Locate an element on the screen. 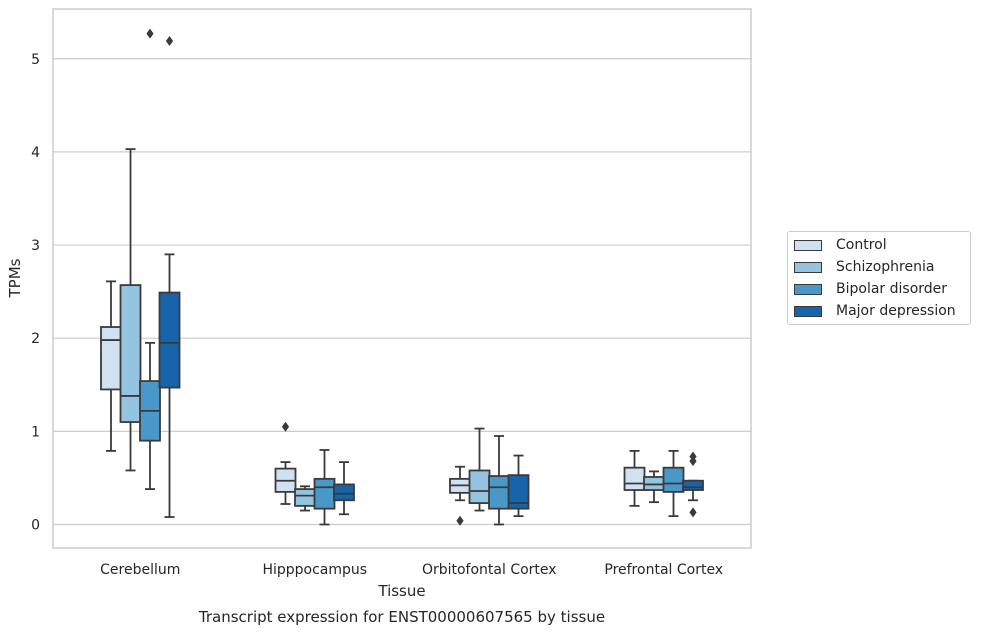 The width and height of the screenshot is (983, 638). y-tick-label-1: 1 is located at coordinates (35, 432).